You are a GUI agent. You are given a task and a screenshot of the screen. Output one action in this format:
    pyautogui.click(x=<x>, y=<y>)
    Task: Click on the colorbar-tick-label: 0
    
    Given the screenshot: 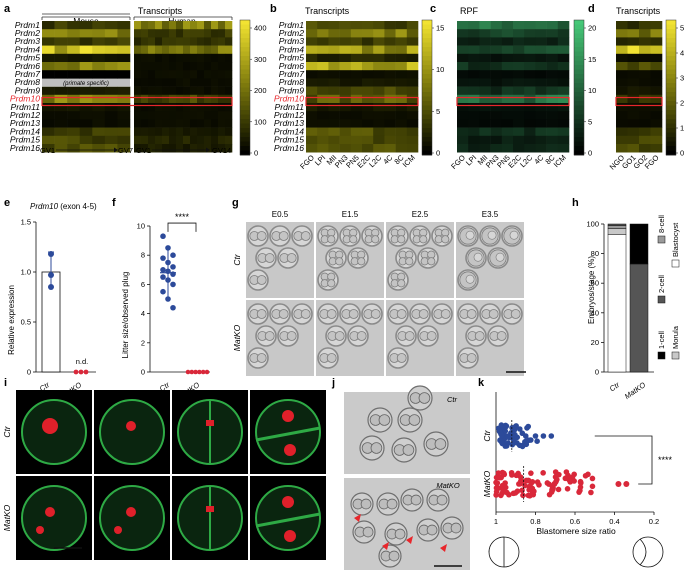 What is the action you would take?
    pyautogui.click(x=590, y=153)
    